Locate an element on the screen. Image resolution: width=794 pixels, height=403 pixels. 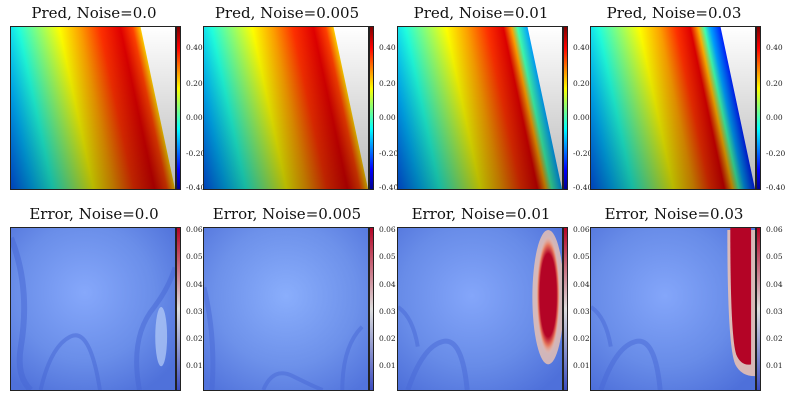
panel-title: Pred, Noise=0.03 is located at coordinates (674, 13).